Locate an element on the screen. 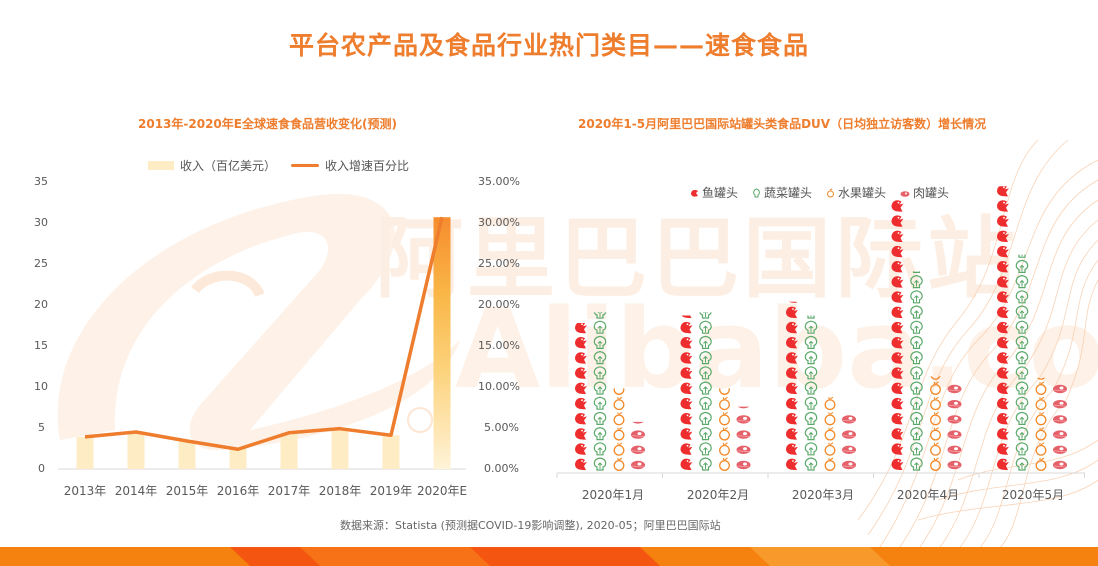 The height and width of the screenshot is (566, 1098). right-chart-legend: 鱼罐头 蔬菜罐头 水果罐头 肉罐头 is located at coordinates (819, 192).